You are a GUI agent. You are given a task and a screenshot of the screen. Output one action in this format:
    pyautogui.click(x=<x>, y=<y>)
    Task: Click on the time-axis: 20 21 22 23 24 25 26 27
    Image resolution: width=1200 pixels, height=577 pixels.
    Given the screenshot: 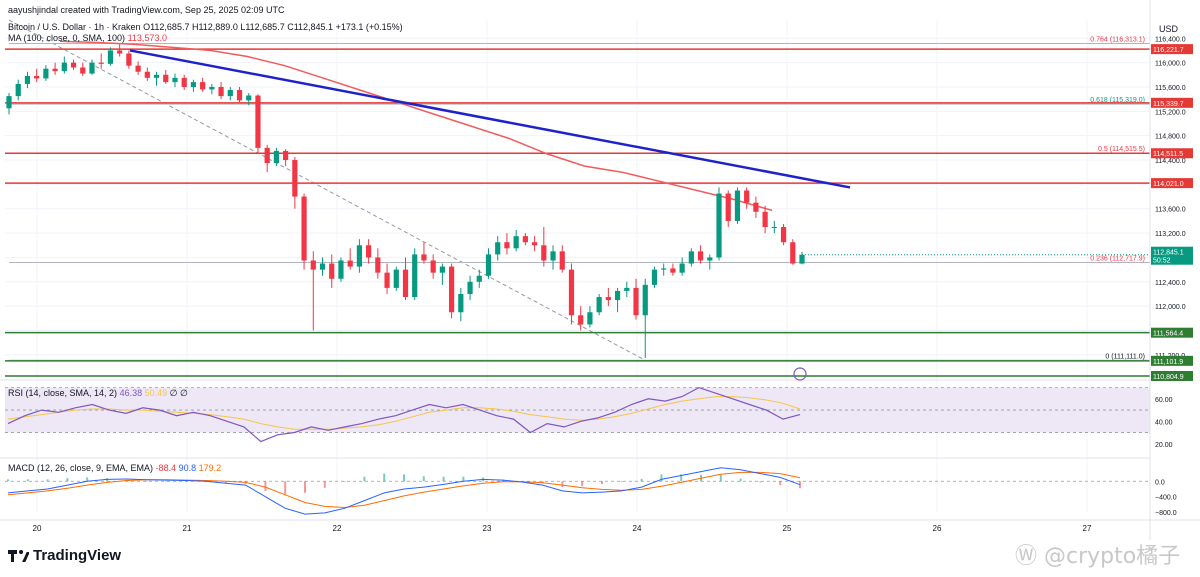 What is the action you would take?
    pyautogui.click(x=562, y=528)
    